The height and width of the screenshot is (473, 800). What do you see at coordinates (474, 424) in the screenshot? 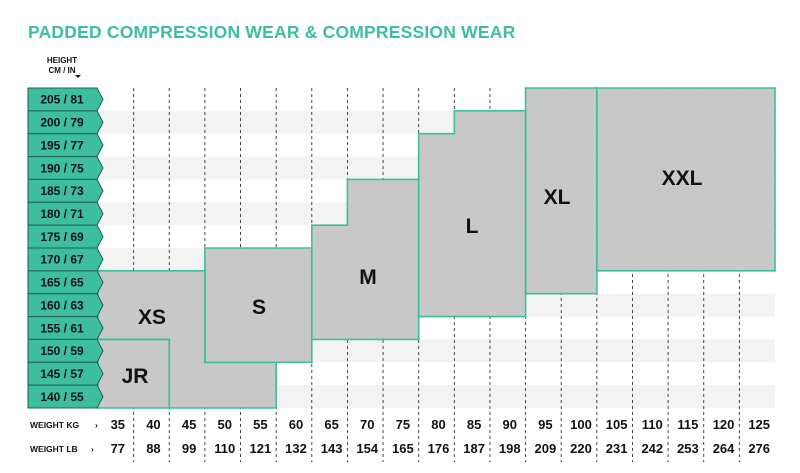
I see `weight-kg-value: 85` at bounding box center [474, 424].